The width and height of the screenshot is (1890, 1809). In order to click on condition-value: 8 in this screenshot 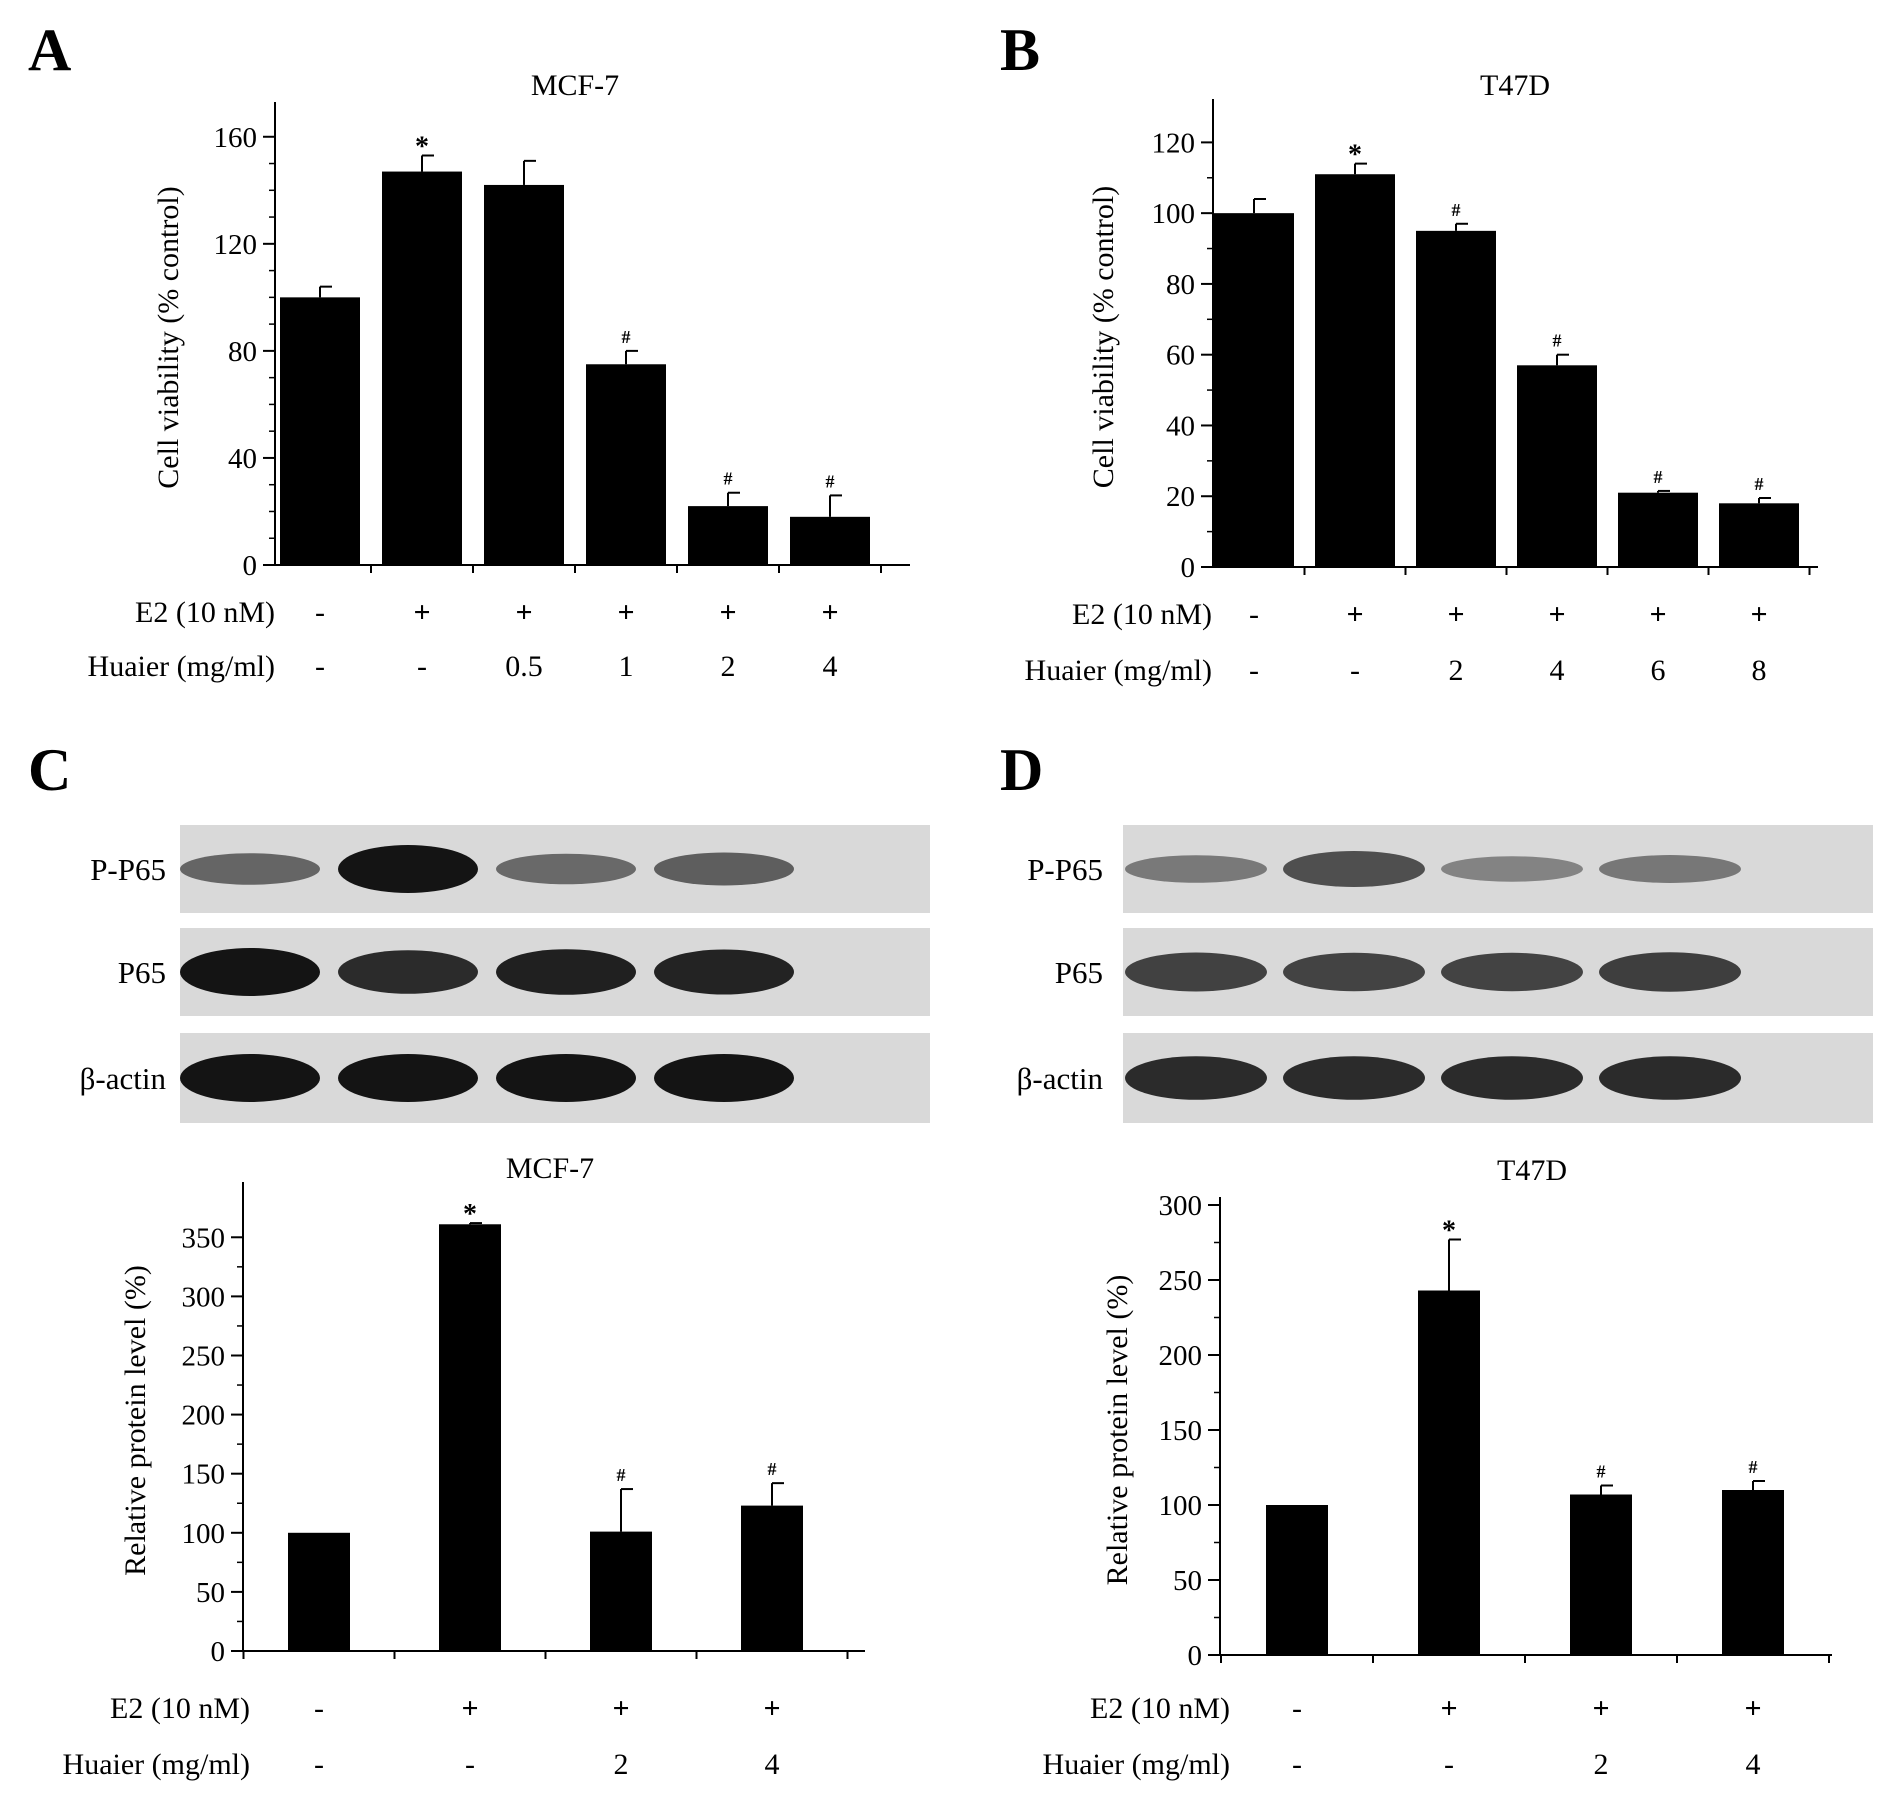, I will do `click(1759, 670)`.